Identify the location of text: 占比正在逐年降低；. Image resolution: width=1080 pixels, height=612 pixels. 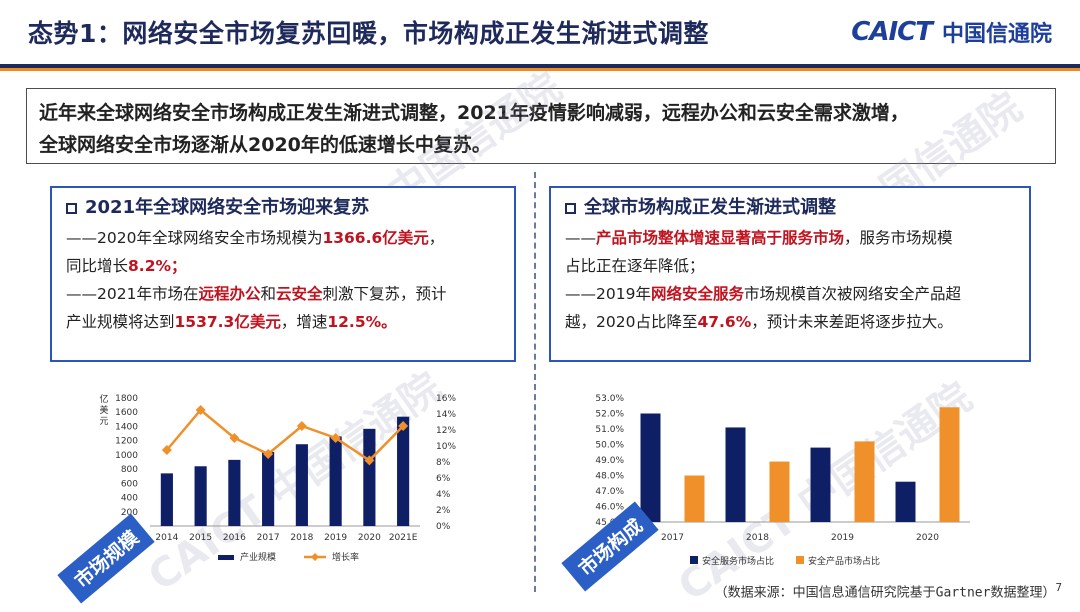
(635, 266).